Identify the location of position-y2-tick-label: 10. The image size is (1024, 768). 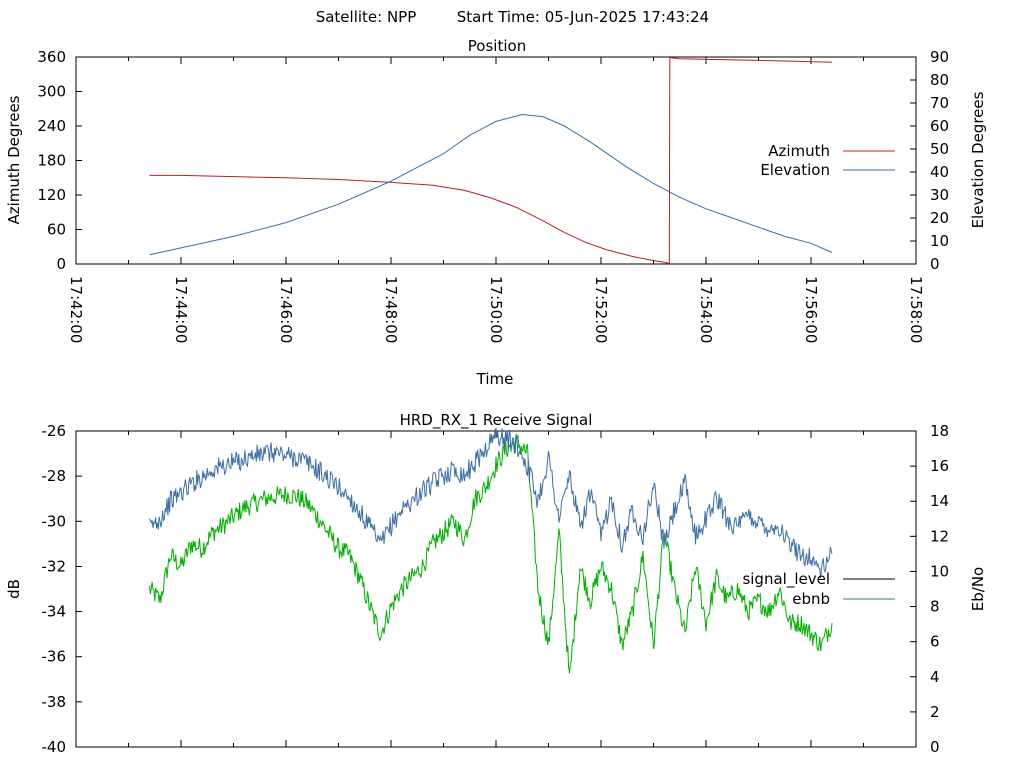
(939, 241).